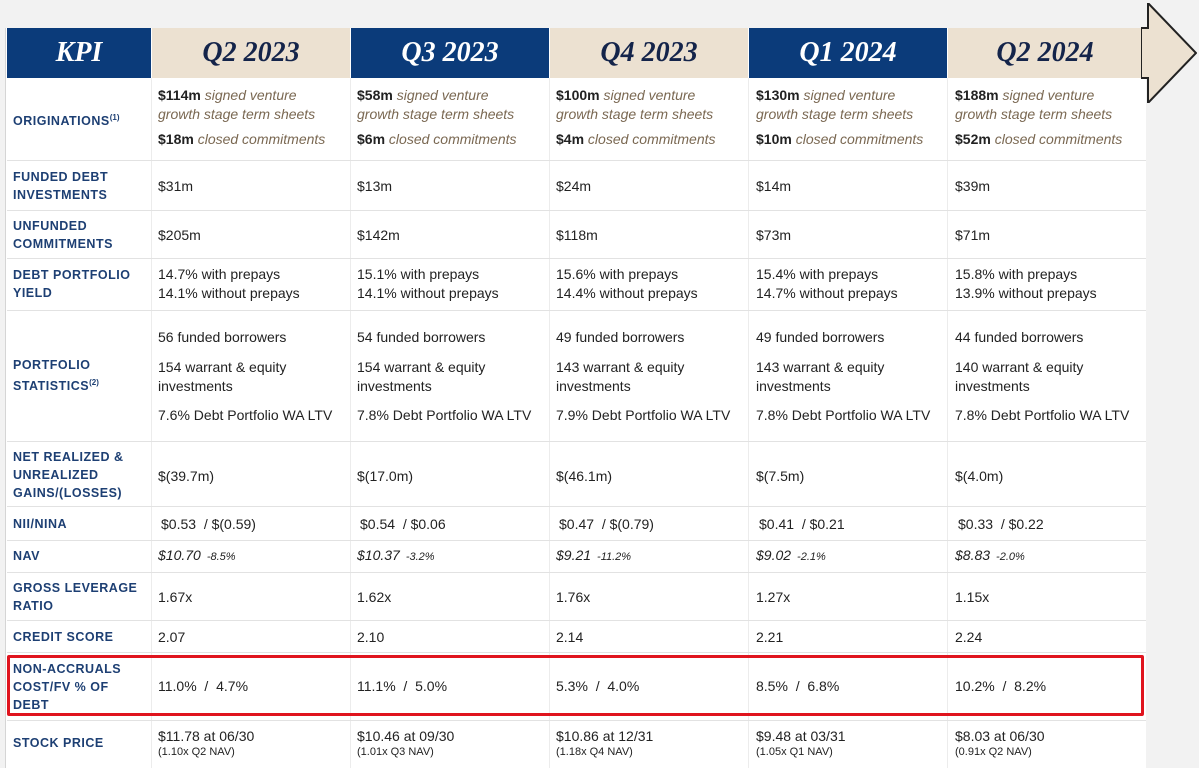 This screenshot has height=768, width=1199. I want to click on closed-text: closed commitments, so click(1058, 138).